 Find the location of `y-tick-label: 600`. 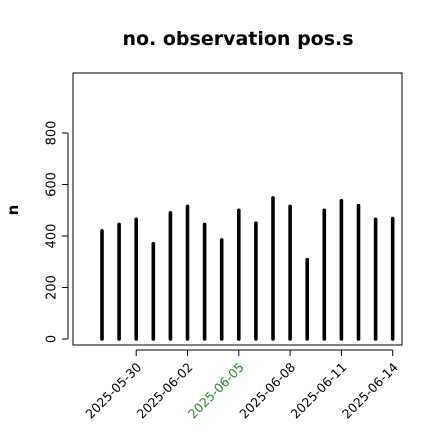

y-tick-label: 600 is located at coordinates (52, 184).